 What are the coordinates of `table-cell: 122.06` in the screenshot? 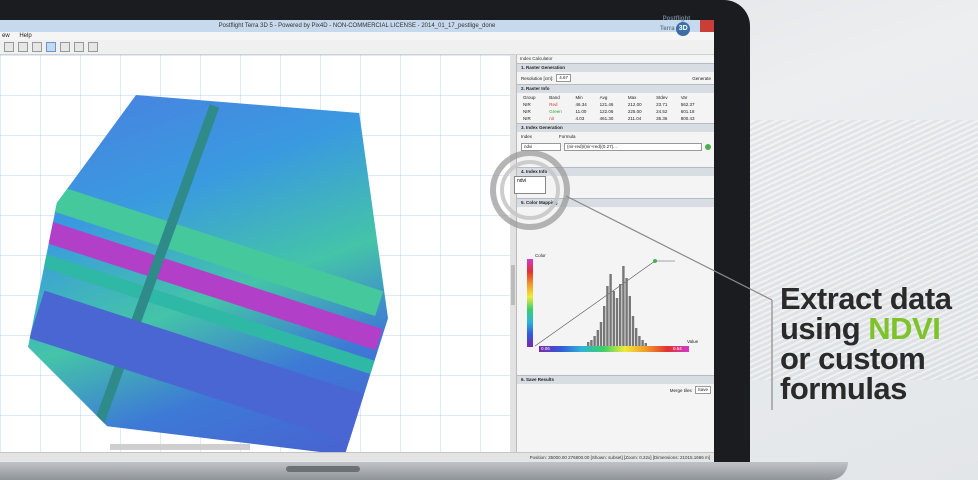 It's located at (606, 111).